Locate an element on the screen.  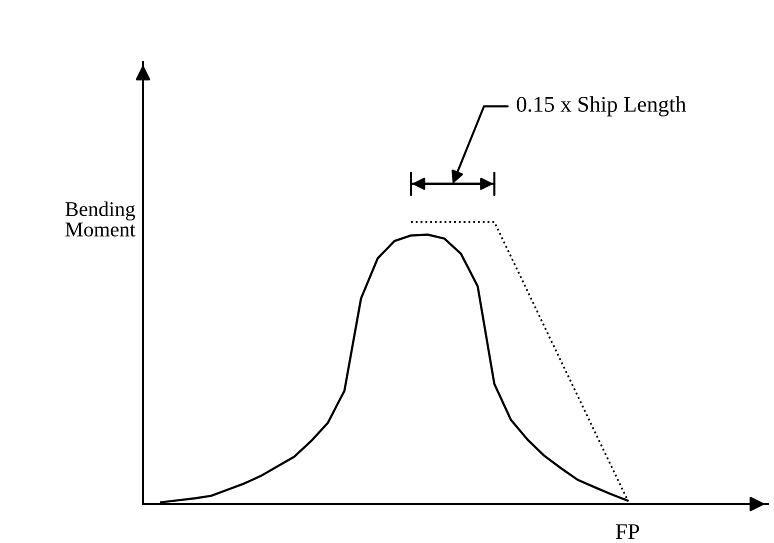
text: FP is located at coordinates (628, 531).